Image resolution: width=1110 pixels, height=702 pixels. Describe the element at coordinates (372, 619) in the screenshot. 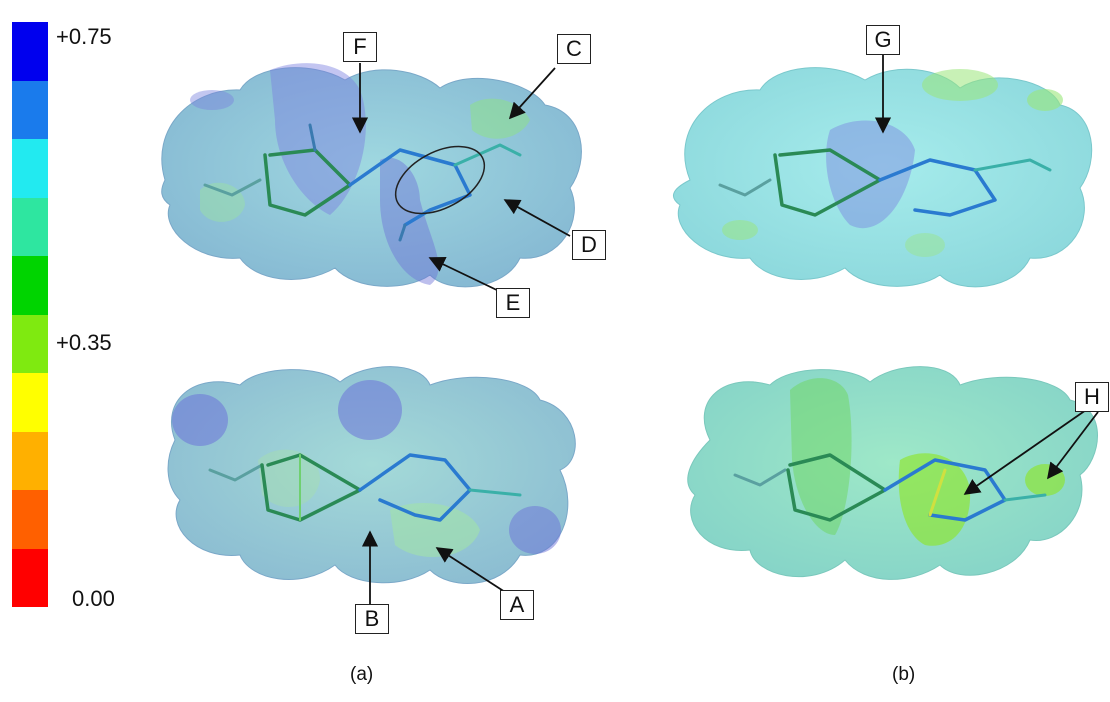

I see `callout-label-b: B` at that location.